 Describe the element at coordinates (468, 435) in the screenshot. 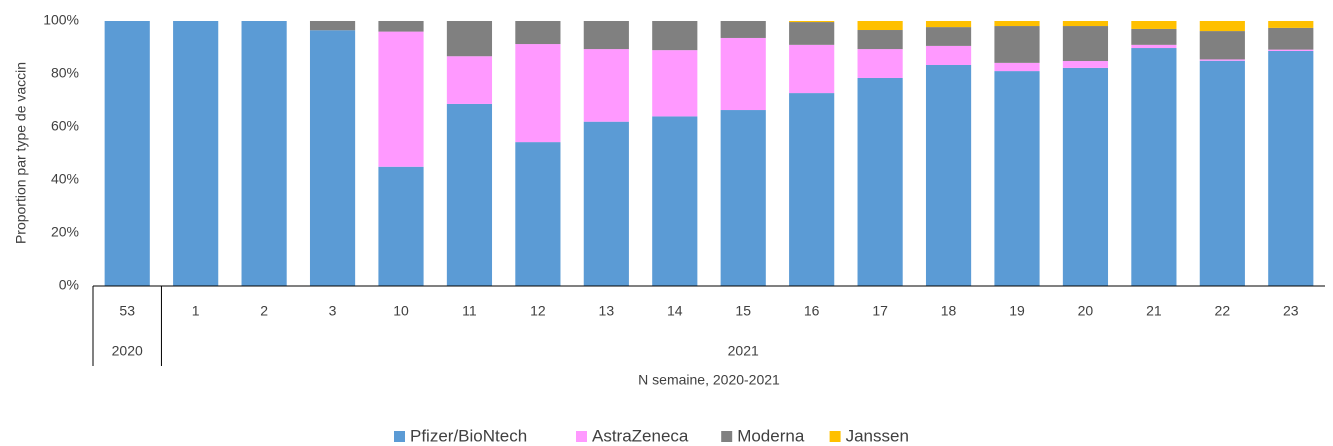

I see `legend-label: Pfizer/BioNtech` at that location.